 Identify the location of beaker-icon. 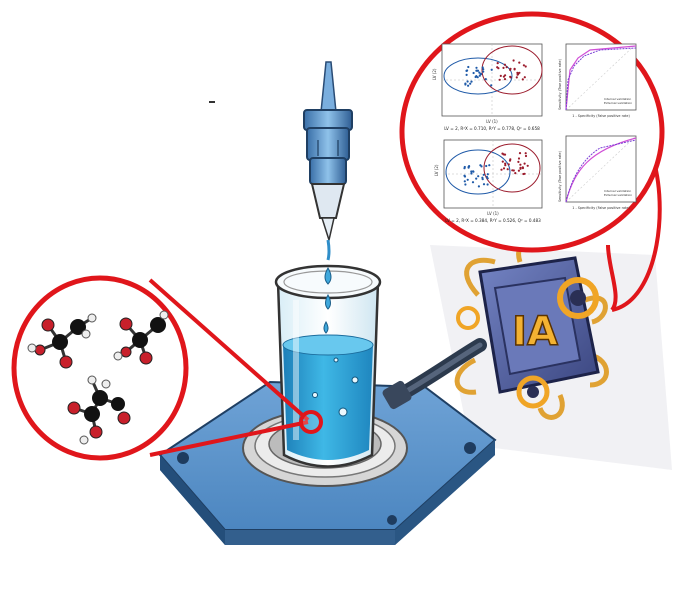
(328, 366).